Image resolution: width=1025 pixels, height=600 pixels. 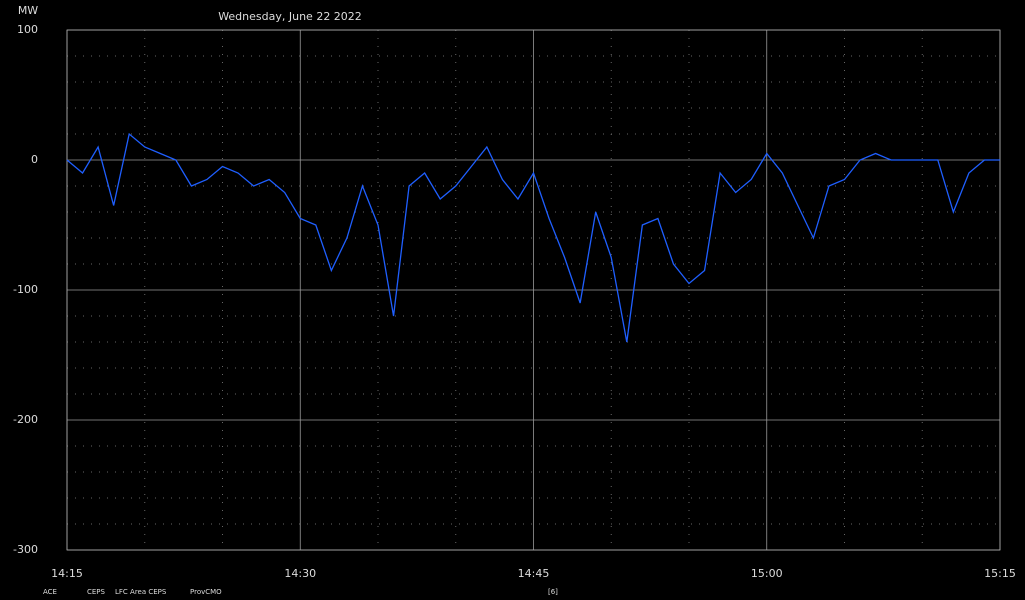 What do you see at coordinates (28, 10) in the screenshot?
I see `y-axis-label: MW` at bounding box center [28, 10].